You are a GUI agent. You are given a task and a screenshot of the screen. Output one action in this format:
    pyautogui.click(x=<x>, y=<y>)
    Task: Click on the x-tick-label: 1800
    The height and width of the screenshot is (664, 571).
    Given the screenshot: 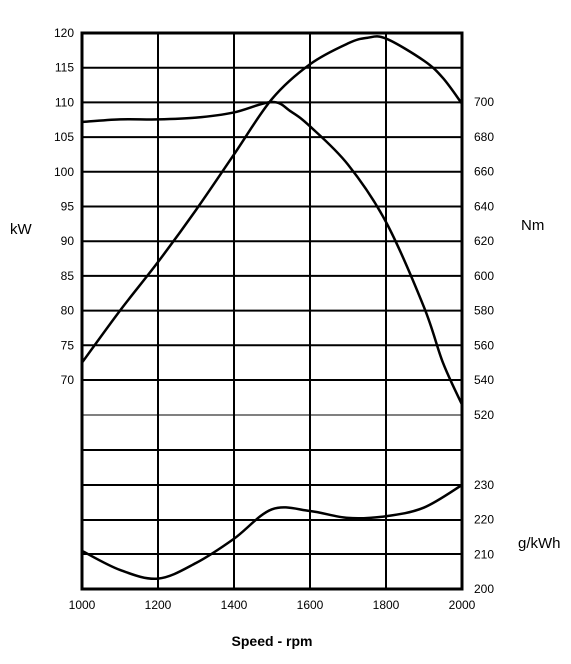 What is the action you would take?
    pyautogui.click(x=386, y=605)
    